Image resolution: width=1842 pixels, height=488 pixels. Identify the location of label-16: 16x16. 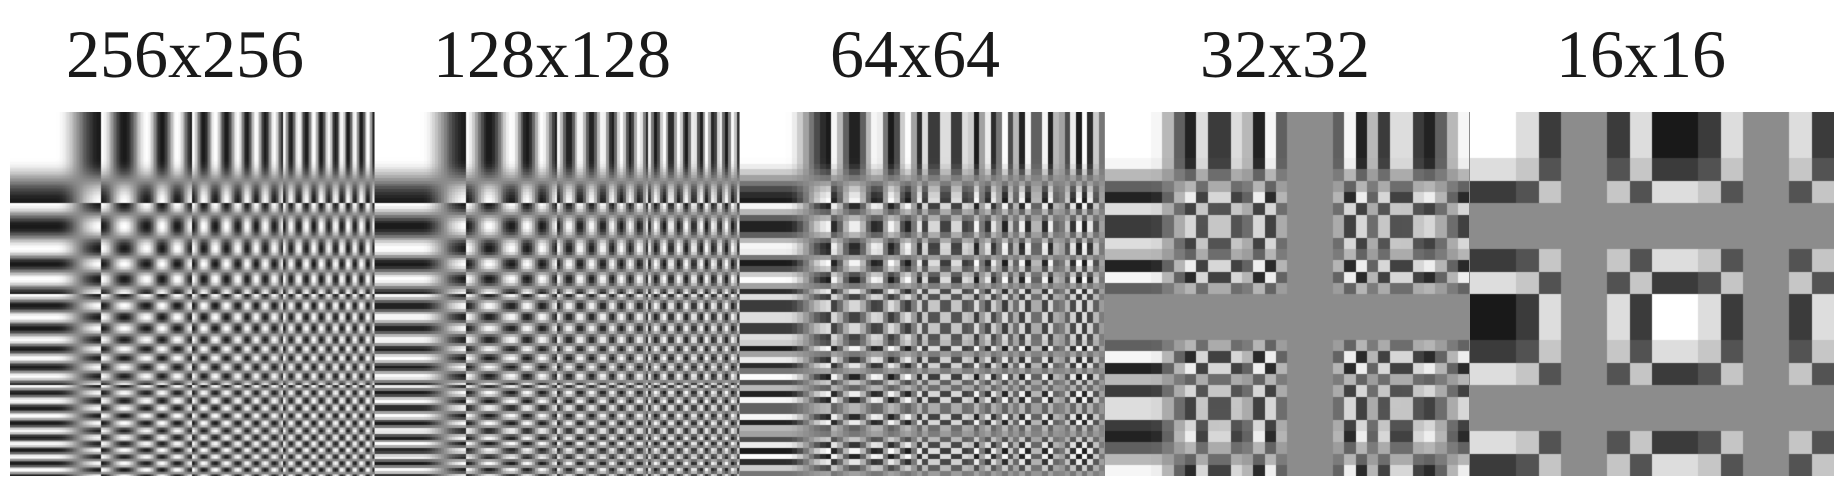
(1641, 54).